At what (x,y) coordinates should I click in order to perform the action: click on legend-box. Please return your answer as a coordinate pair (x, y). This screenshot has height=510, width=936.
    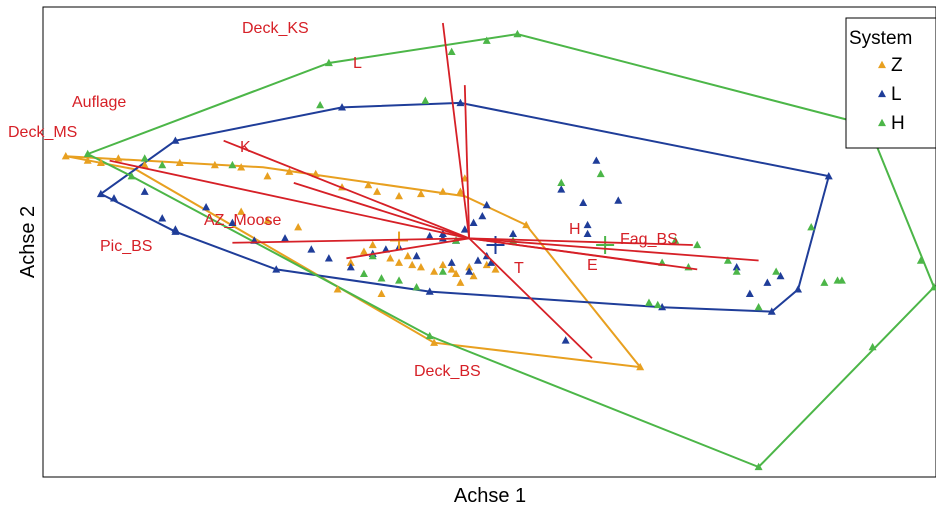
    Looking at the image, I should click on (890, 83).